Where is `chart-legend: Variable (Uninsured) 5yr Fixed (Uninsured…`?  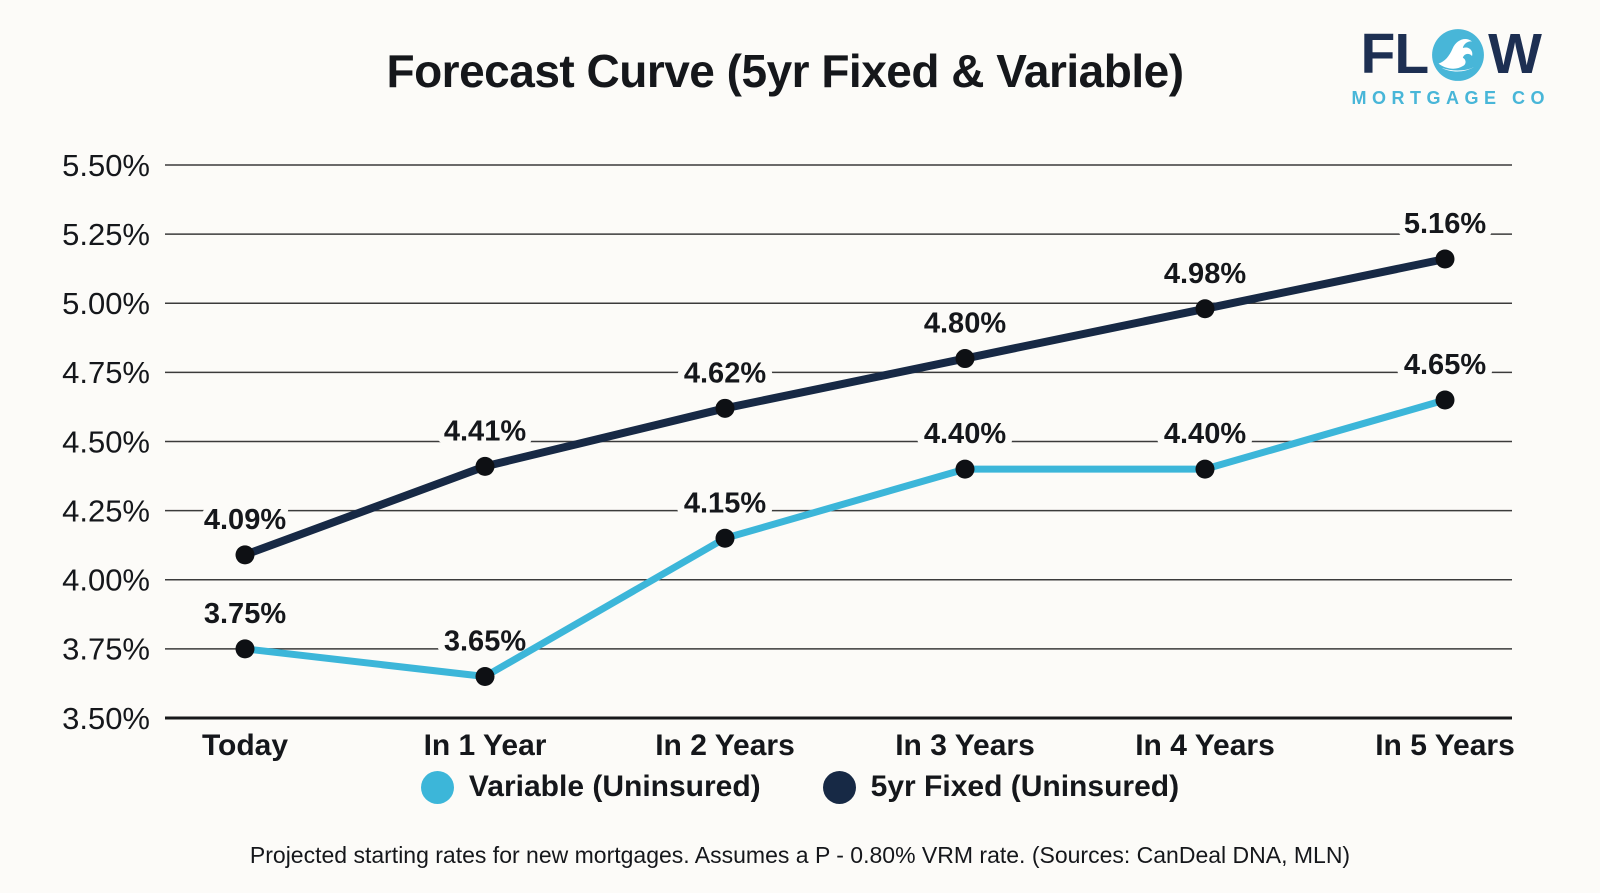
chart-legend: Variable (Uninsured) 5yr Fixed (Uninsured… is located at coordinates (800, 787).